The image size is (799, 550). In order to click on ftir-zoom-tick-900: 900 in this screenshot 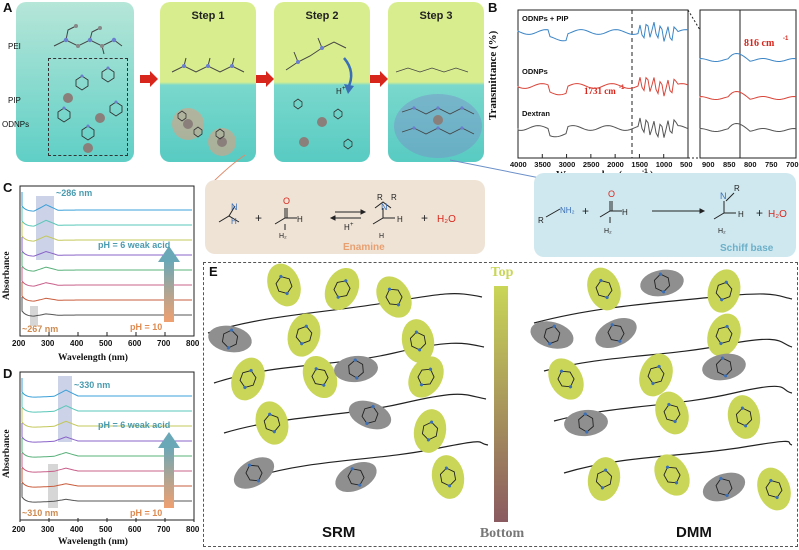, I will do `click(708, 164)`.